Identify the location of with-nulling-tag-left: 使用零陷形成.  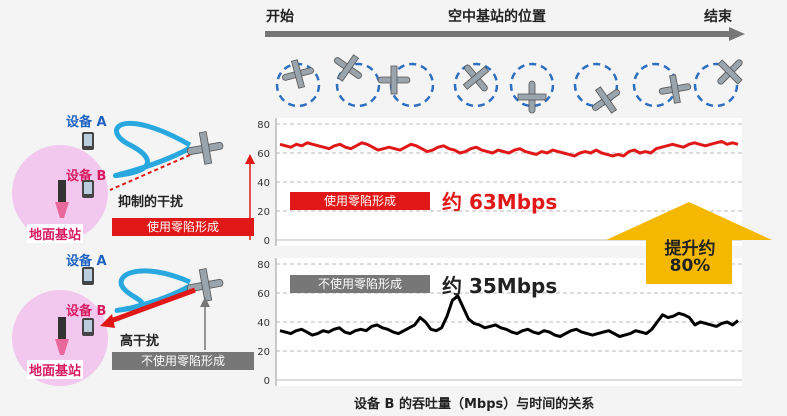
(183, 227).